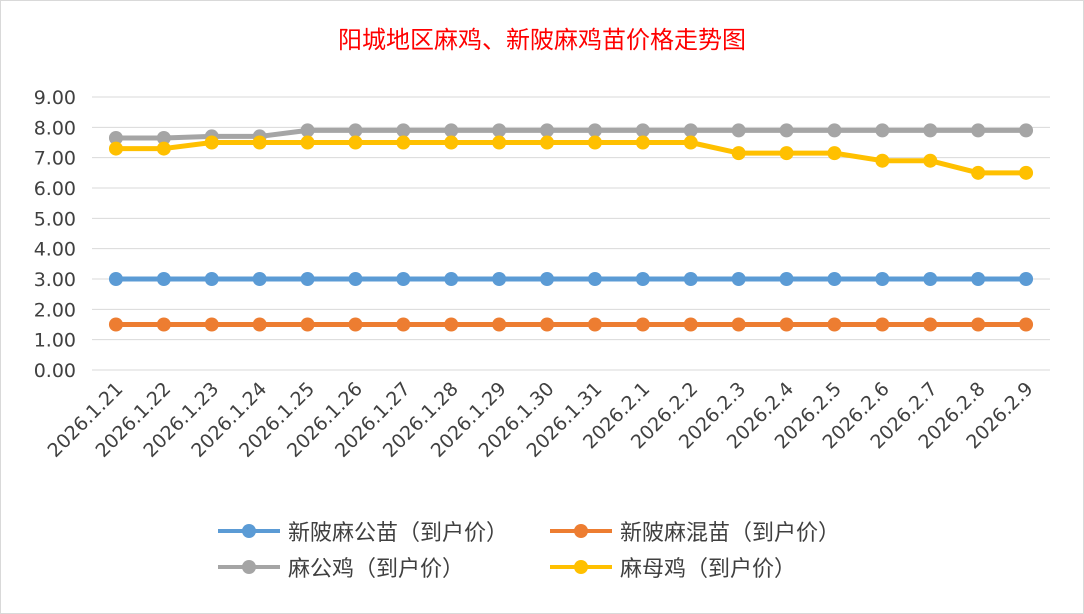  I want to click on legend-label: 麻公鸡（到户价）, so click(376, 569).